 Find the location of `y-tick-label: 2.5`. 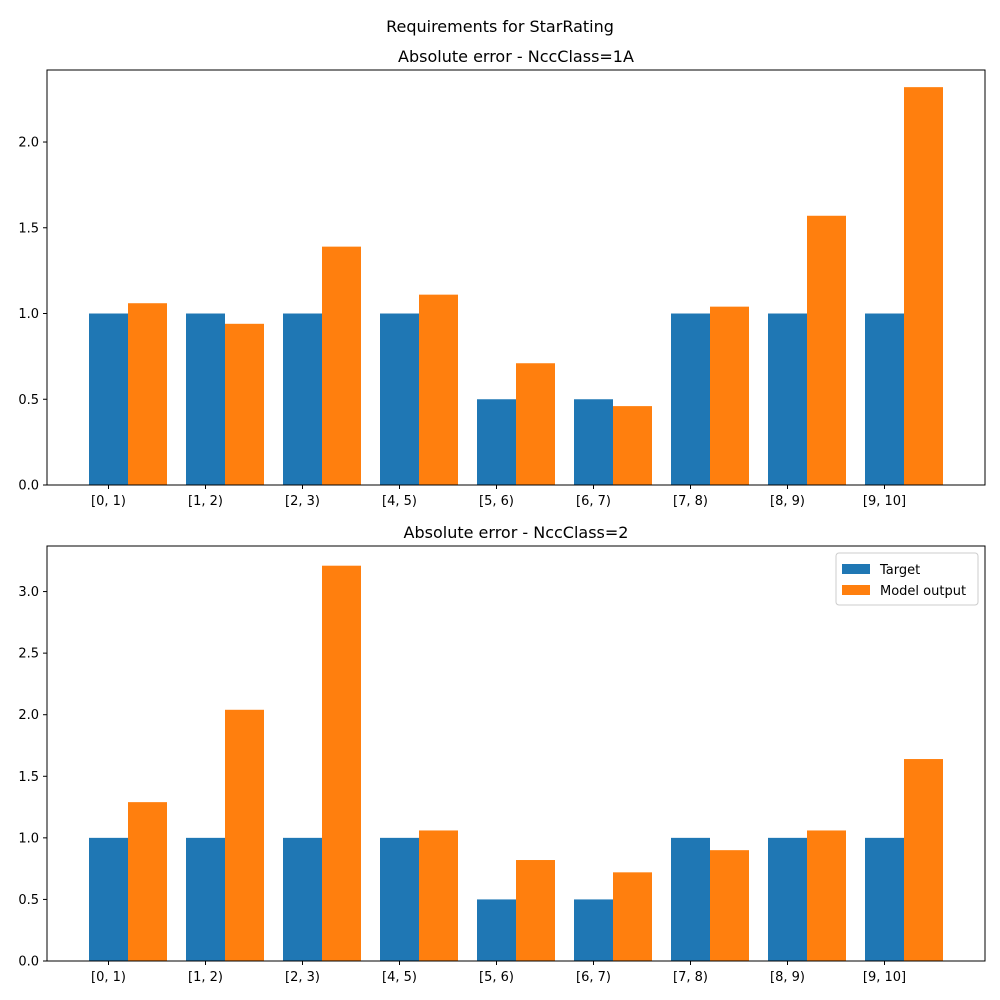

y-tick-label: 2.5 is located at coordinates (28, 654).